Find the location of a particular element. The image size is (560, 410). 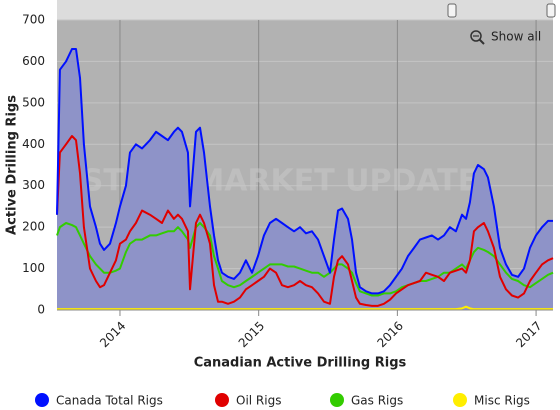

x-tick-label: 2017 is located at coordinates (528, 334).